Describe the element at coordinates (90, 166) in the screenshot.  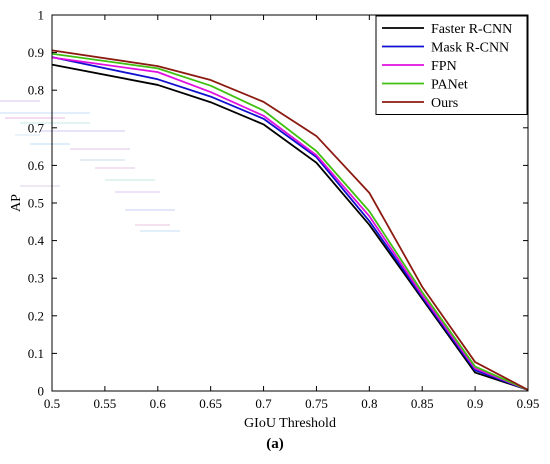
I see `faint-artifact-dashes` at that location.